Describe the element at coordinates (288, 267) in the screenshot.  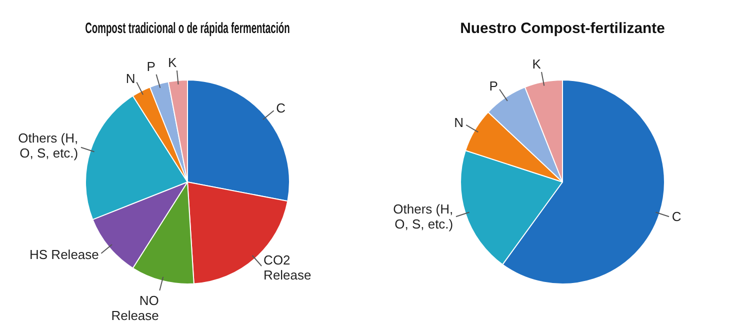
I see `slice-label: CO2 Release` at that location.